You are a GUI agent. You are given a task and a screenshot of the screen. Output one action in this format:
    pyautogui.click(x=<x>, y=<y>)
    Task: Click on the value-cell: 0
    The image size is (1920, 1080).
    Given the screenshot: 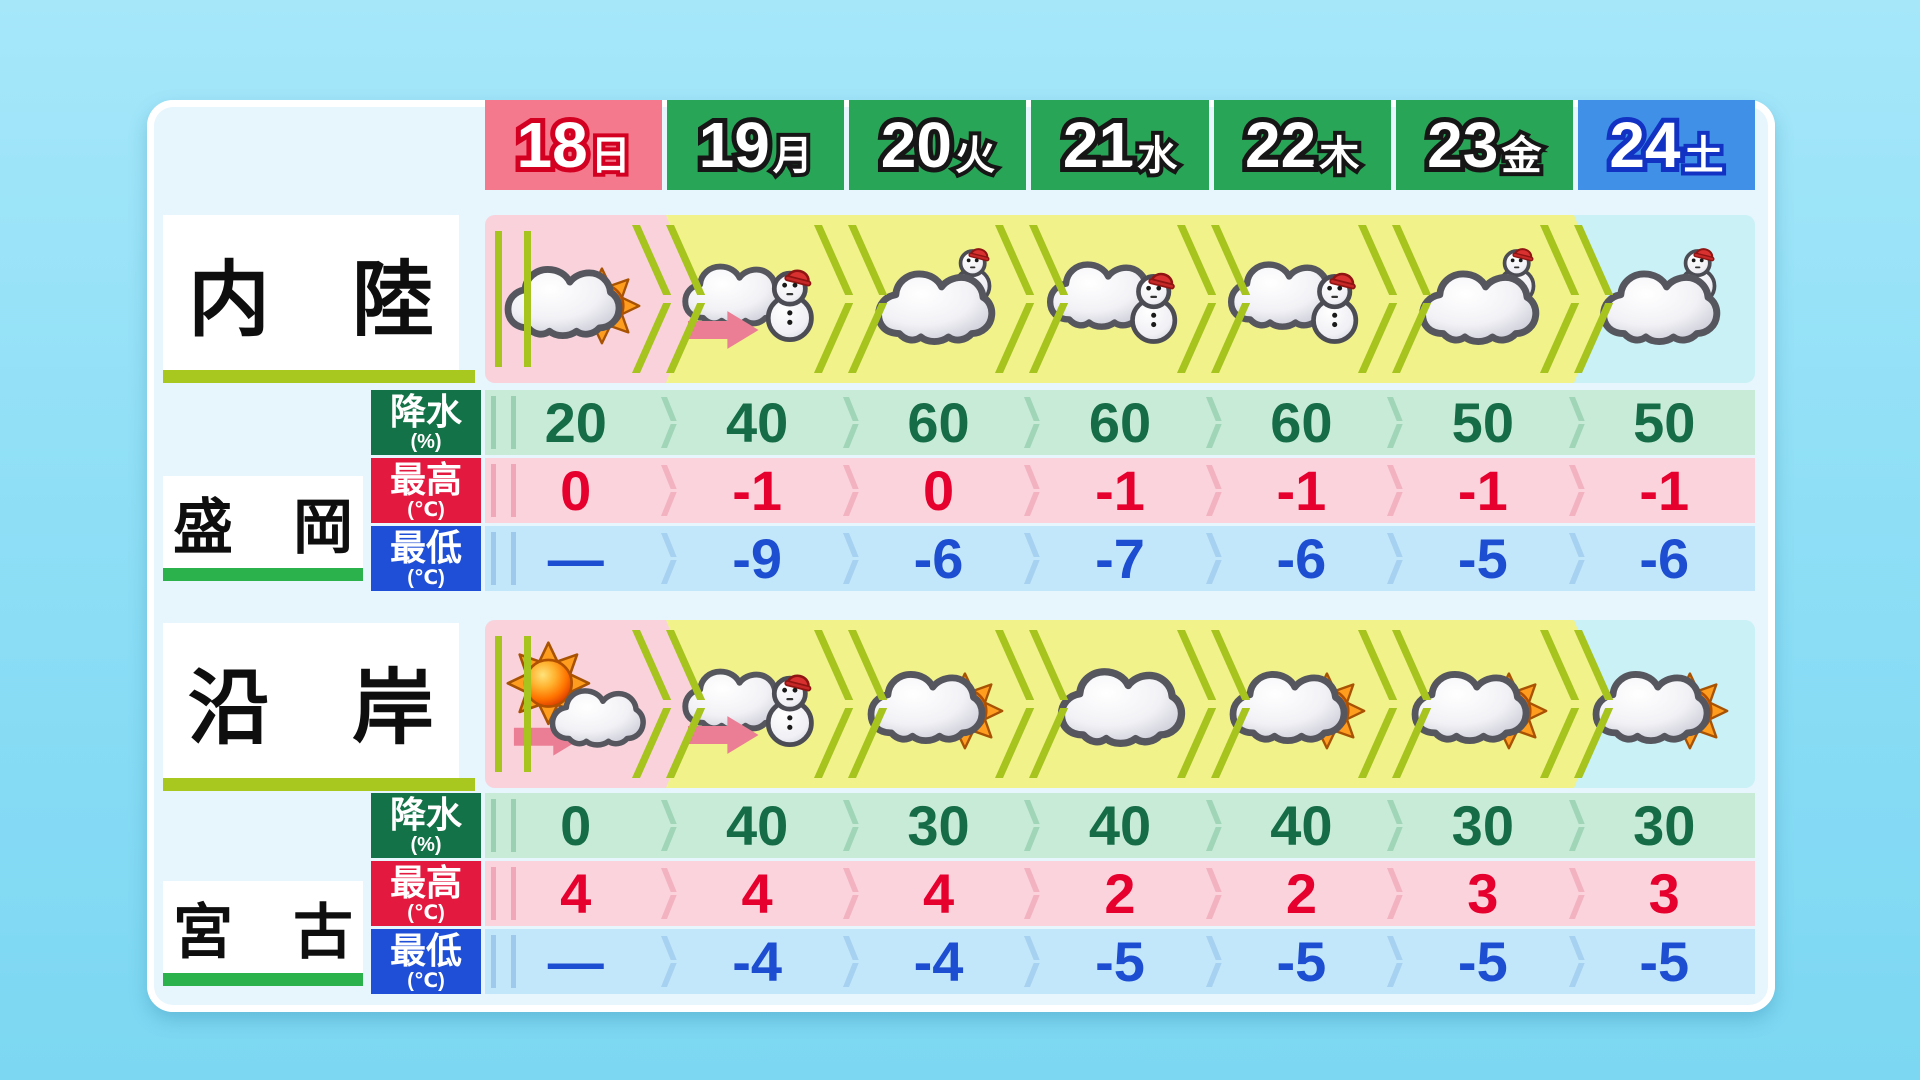 What is the action you would take?
    pyautogui.click(x=575, y=825)
    